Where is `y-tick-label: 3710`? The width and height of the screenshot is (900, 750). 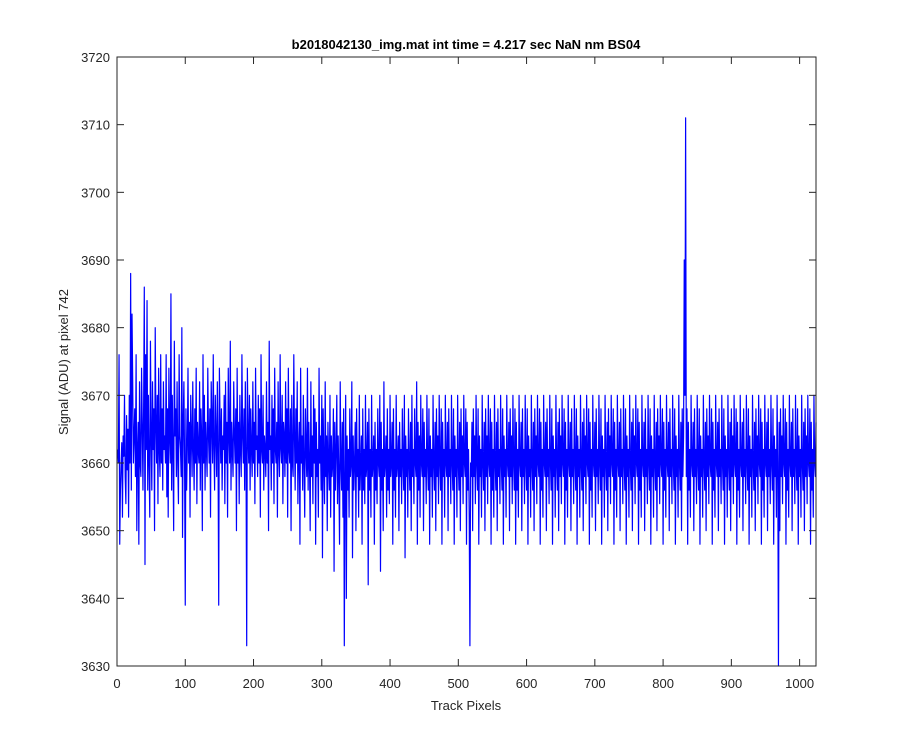 y-tick-label: 3710 is located at coordinates (95, 125).